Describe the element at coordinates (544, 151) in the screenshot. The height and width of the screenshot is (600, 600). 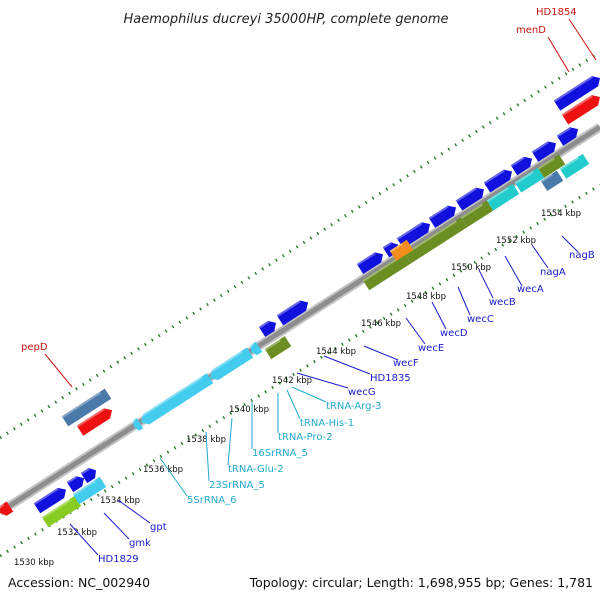
I see `nagB-gene-shape` at that location.